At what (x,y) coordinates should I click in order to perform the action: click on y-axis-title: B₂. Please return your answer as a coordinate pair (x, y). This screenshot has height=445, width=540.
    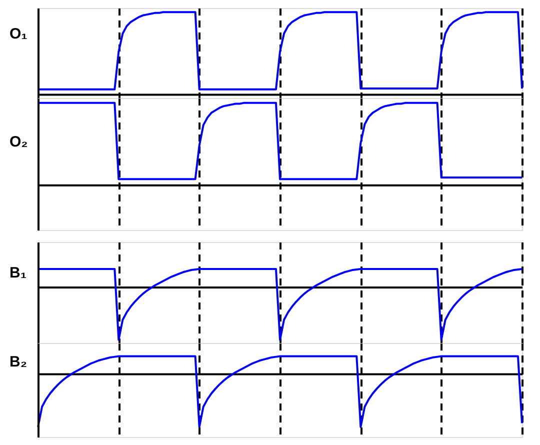
    Looking at the image, I should click on (18, 362).